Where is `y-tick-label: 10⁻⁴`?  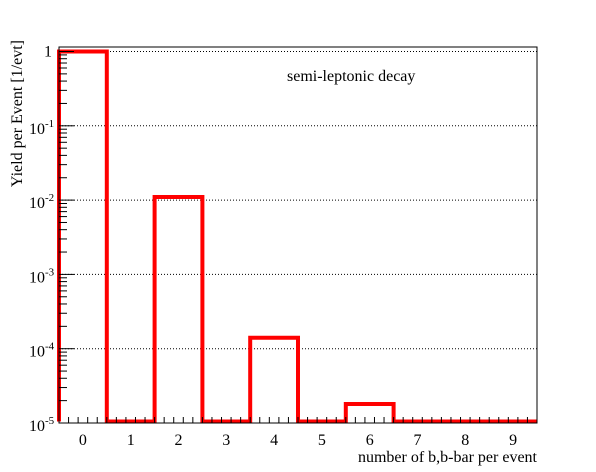 y-tick-label: 10⁻⁴ is located at coordinates (42, 351).